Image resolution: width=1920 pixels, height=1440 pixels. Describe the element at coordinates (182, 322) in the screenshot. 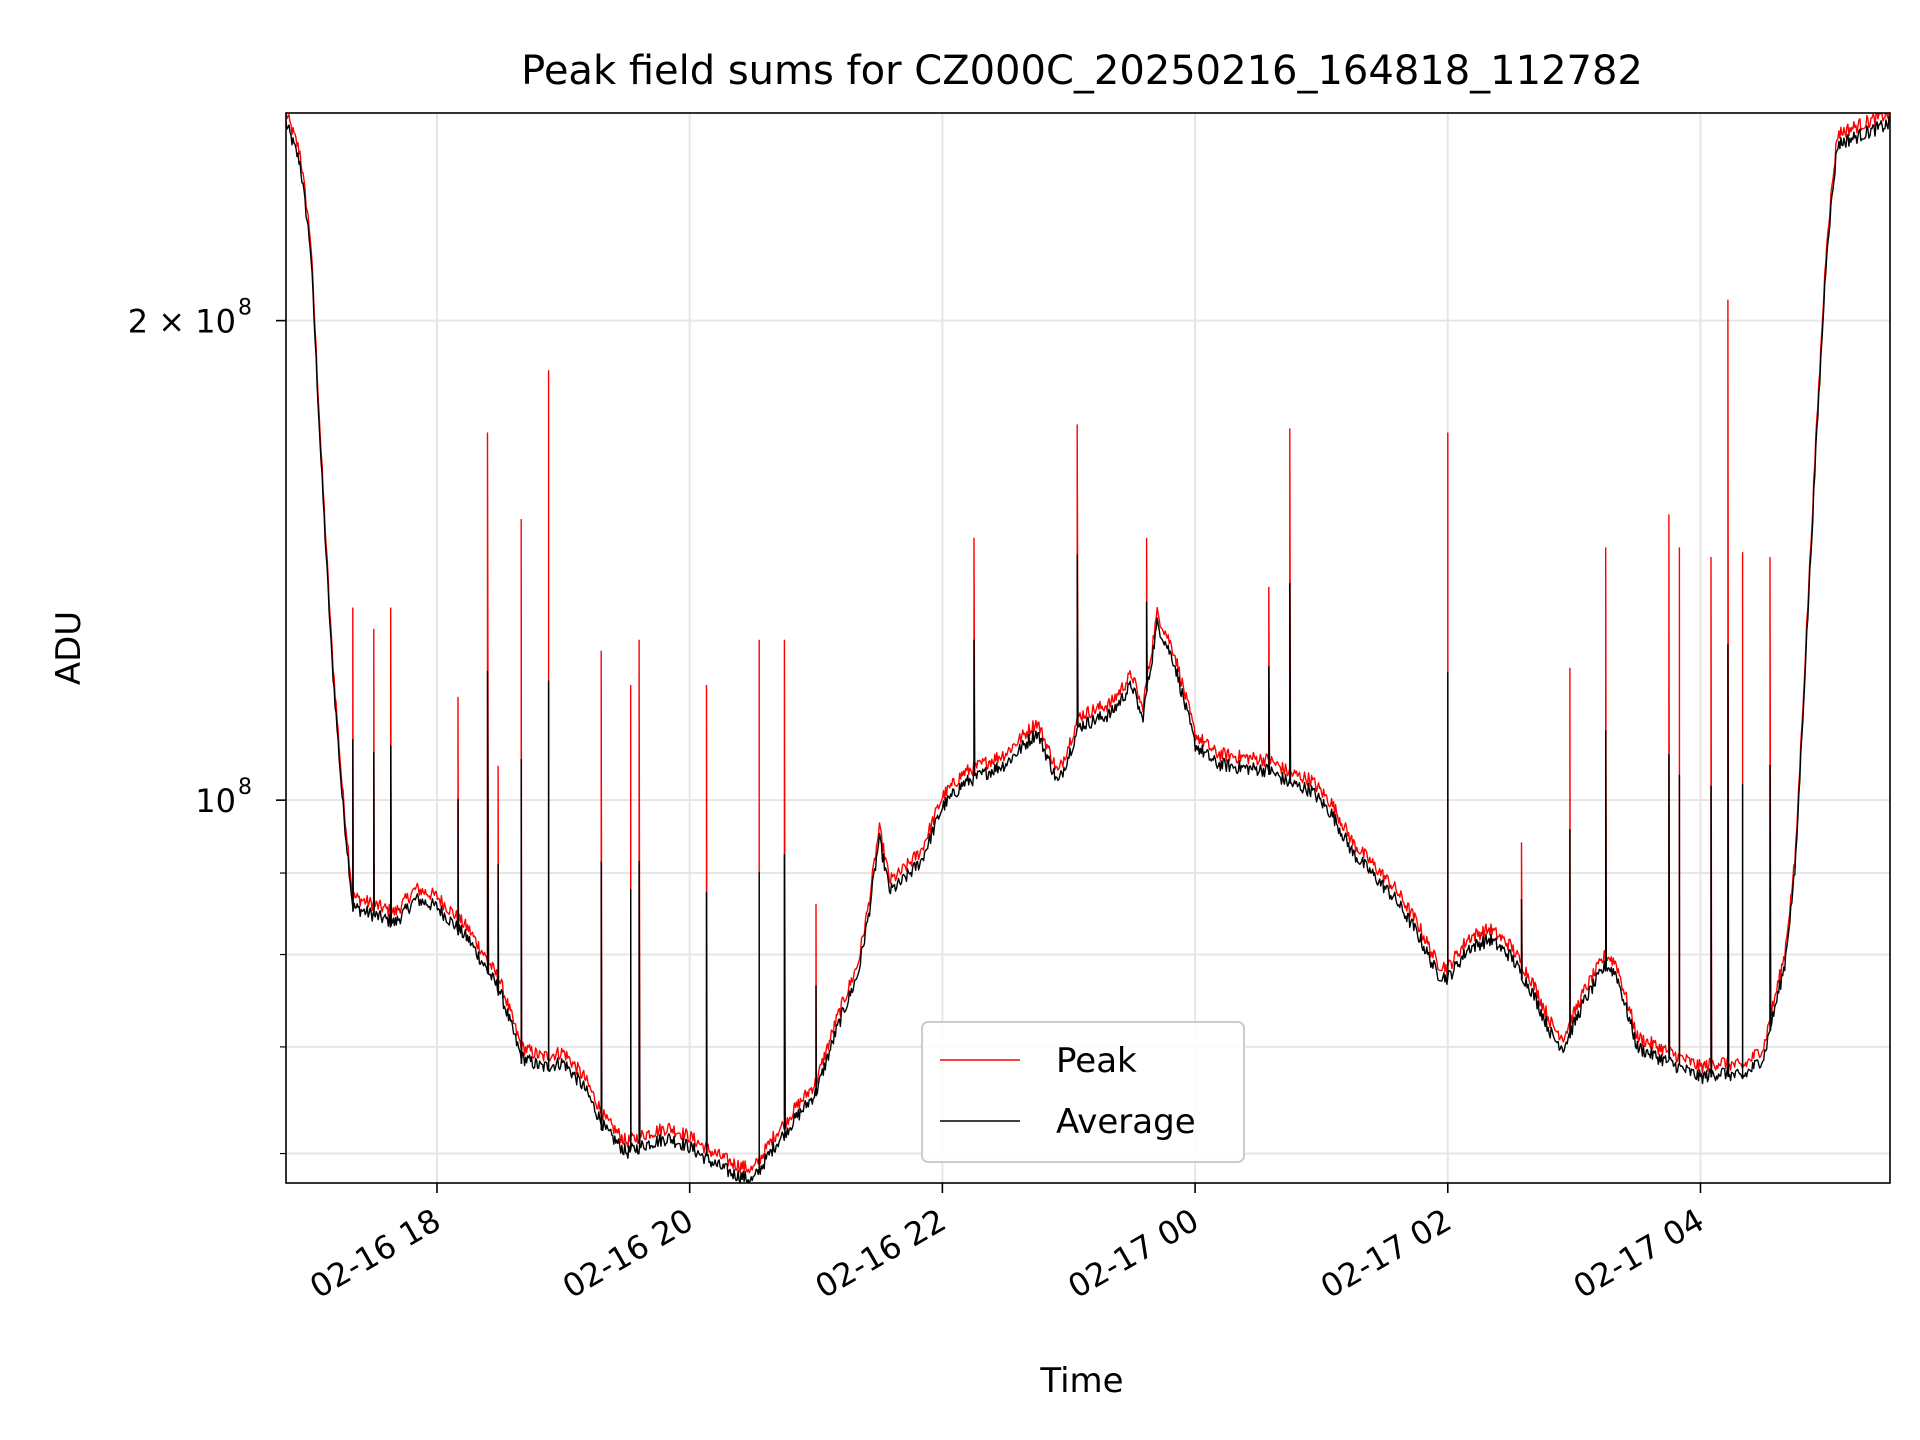

I see `y-tick-label: 2 × 10` at that location.